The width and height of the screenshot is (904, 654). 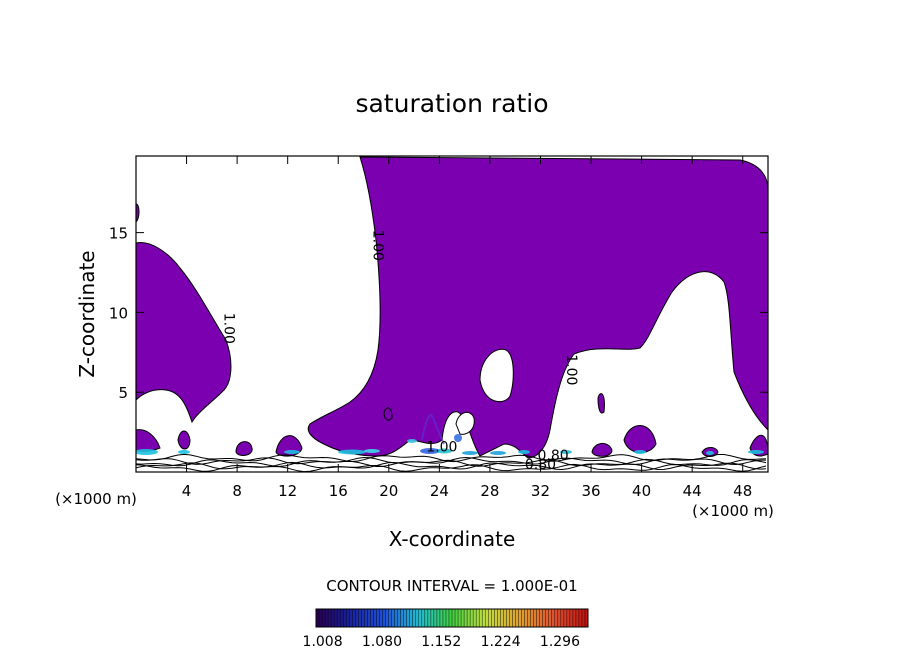 I want to click on x-tick-label: 8, so click(x=237, y=491).